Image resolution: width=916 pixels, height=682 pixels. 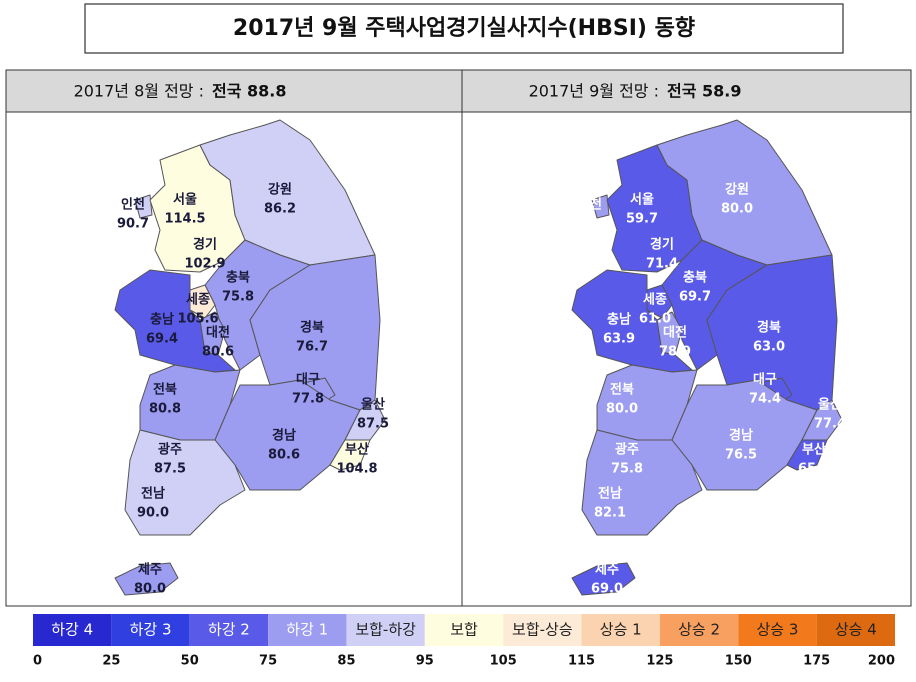 What do you see at coordinates (133, 205) in the screenshot?
I see `region-name: 인천` at bounding box center [133, 205].